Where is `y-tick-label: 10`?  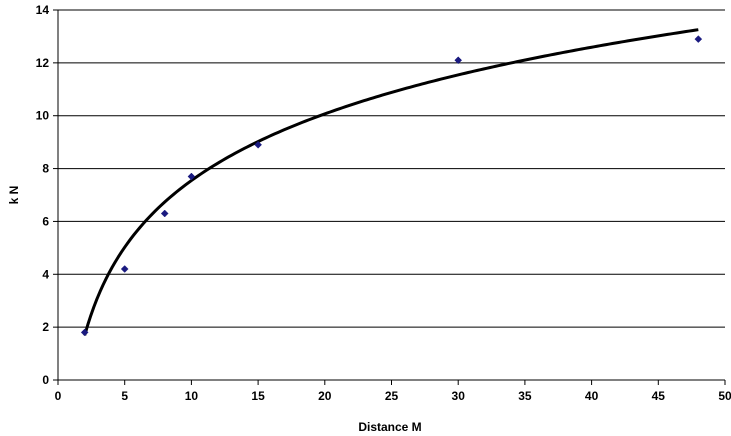
y-tick-label: 10 is located at coordinates (43, 116).